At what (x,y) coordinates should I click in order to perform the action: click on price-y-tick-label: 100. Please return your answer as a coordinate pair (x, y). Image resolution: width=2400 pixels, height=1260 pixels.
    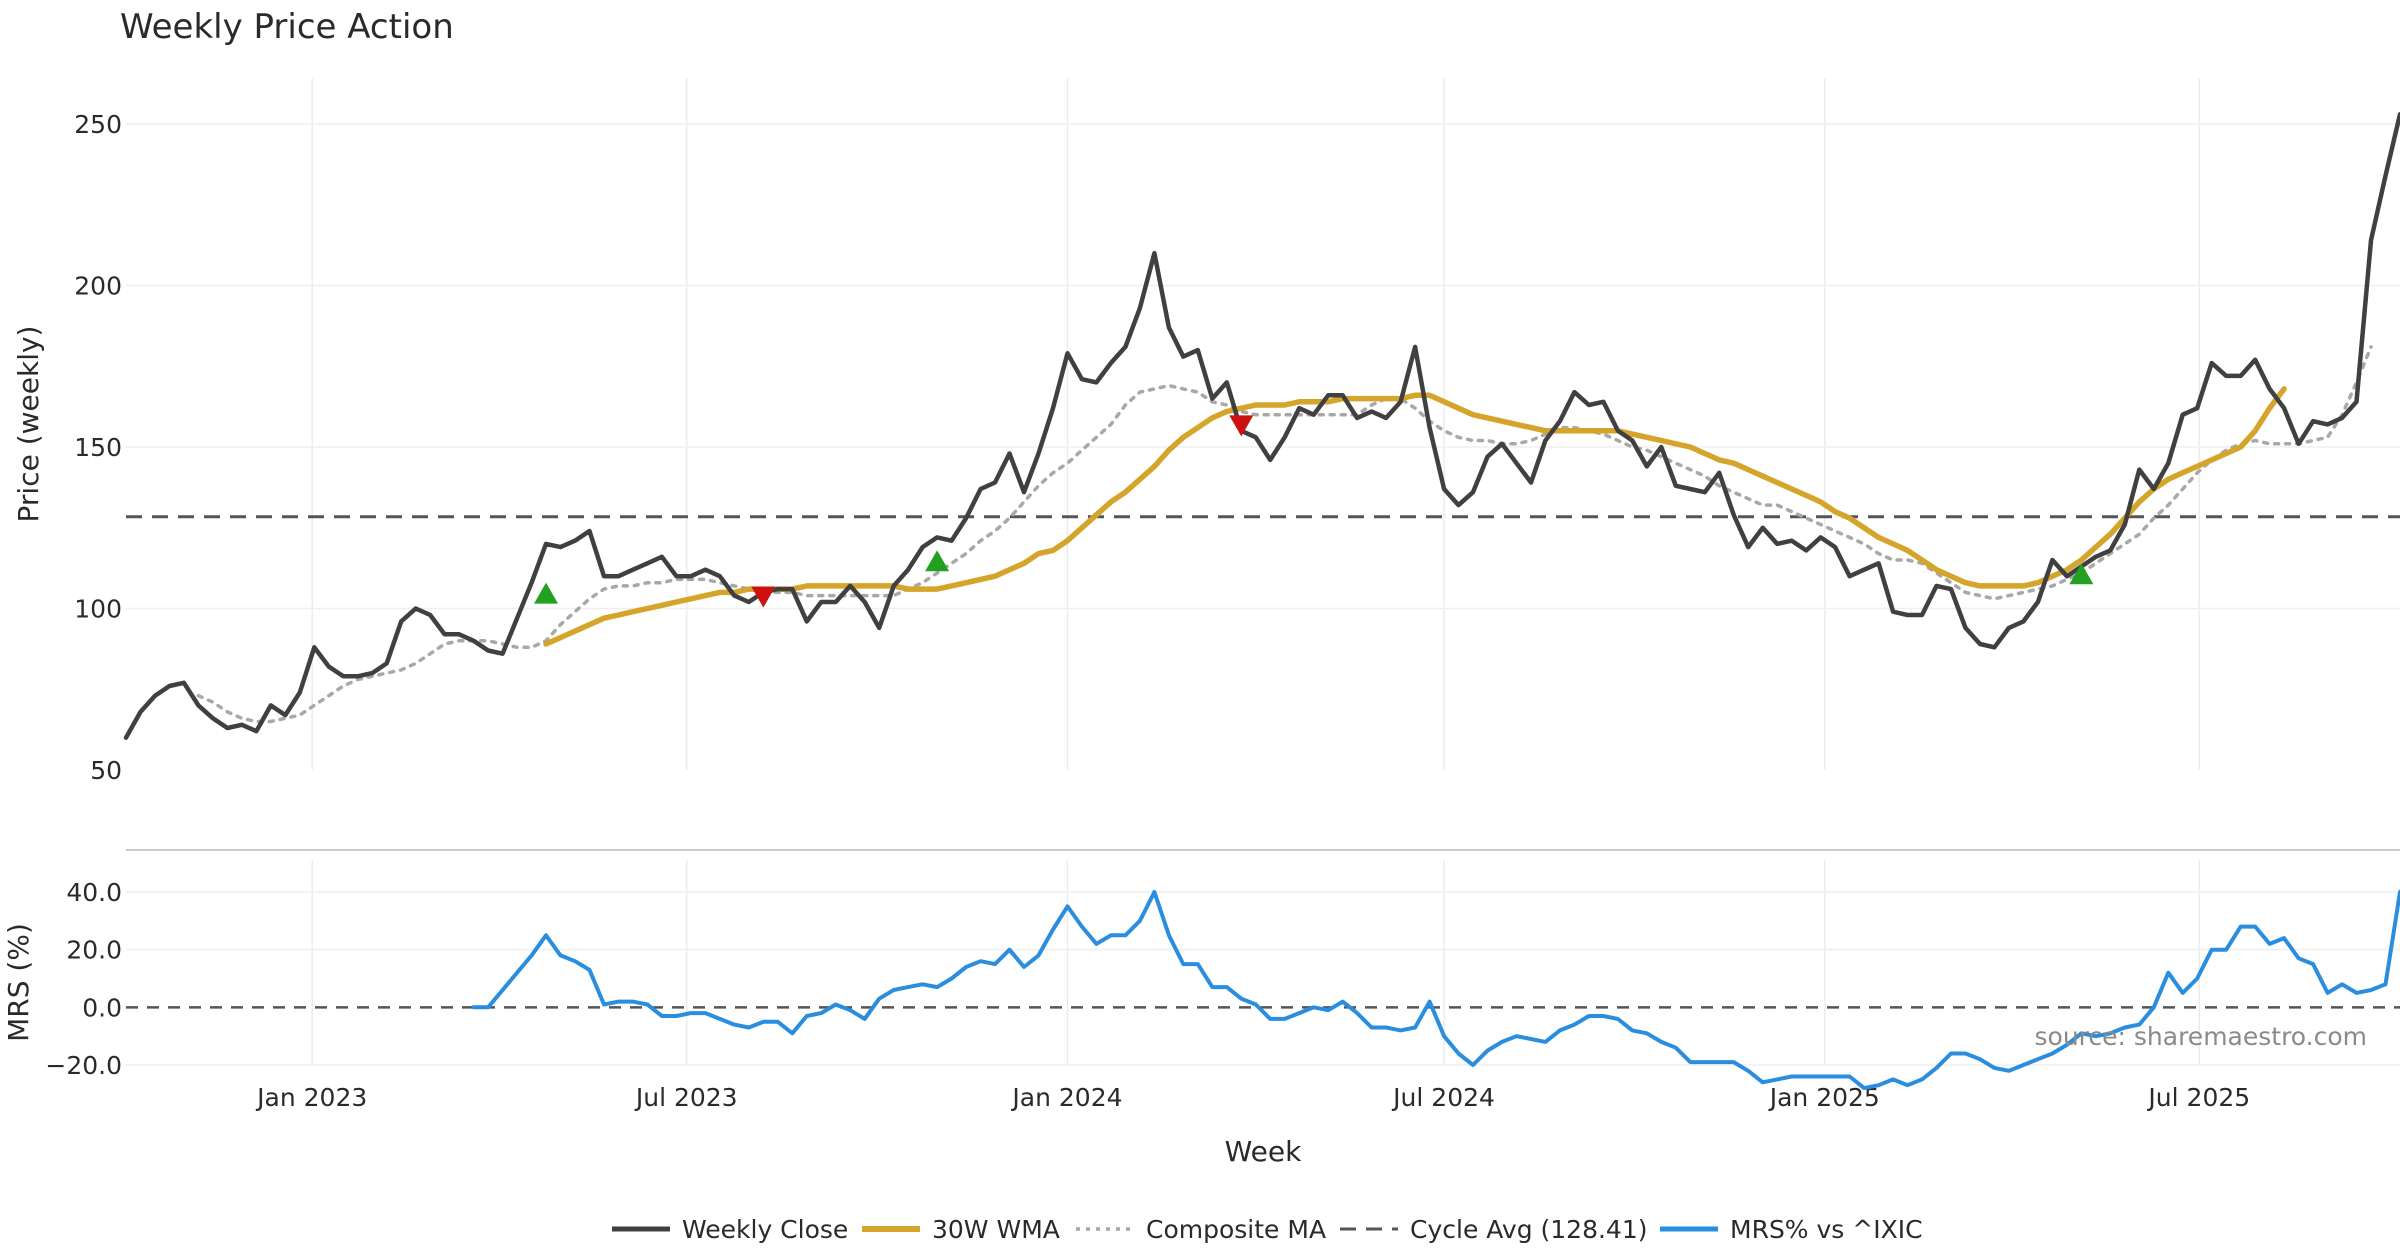
    Looking at the image, I should click on (98, 609).